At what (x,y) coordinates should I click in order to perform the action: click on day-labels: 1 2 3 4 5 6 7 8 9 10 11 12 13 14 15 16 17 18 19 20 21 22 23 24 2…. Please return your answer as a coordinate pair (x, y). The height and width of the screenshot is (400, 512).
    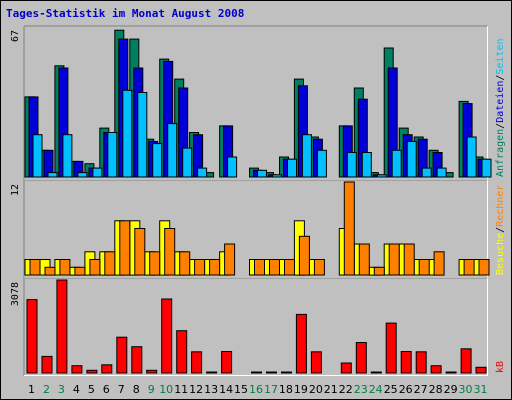
    Looking at the image, I should click on (258, 389).